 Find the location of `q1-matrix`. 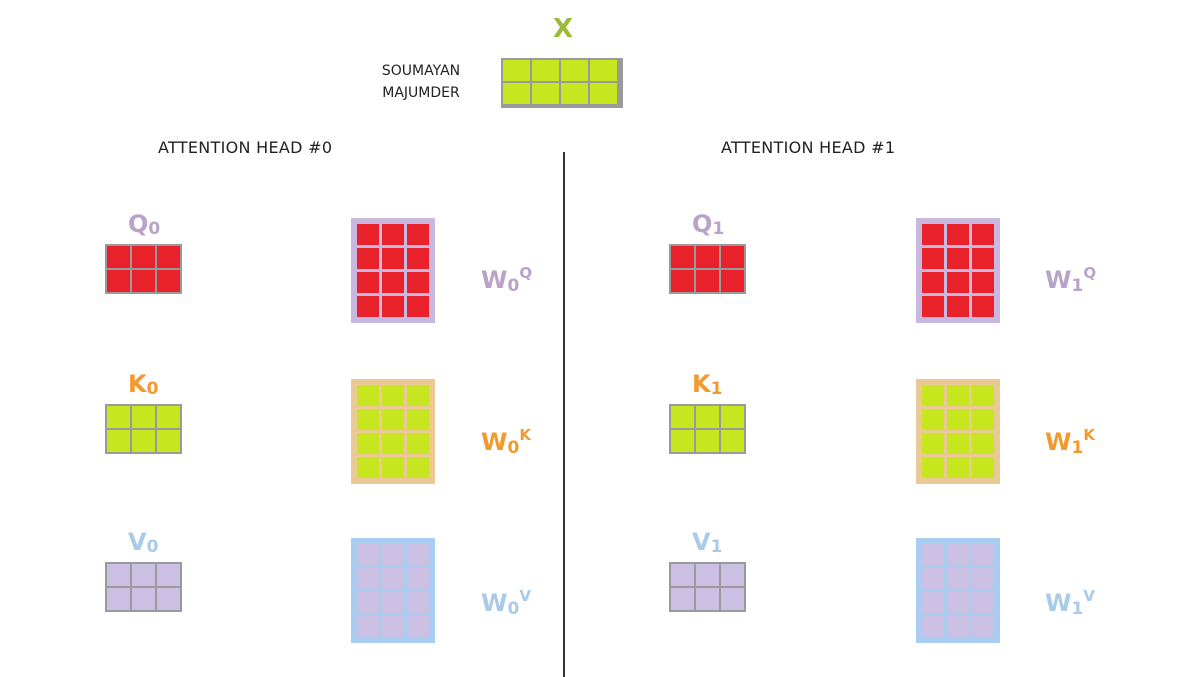

q1-matrix is located at coordinates (707, 269).